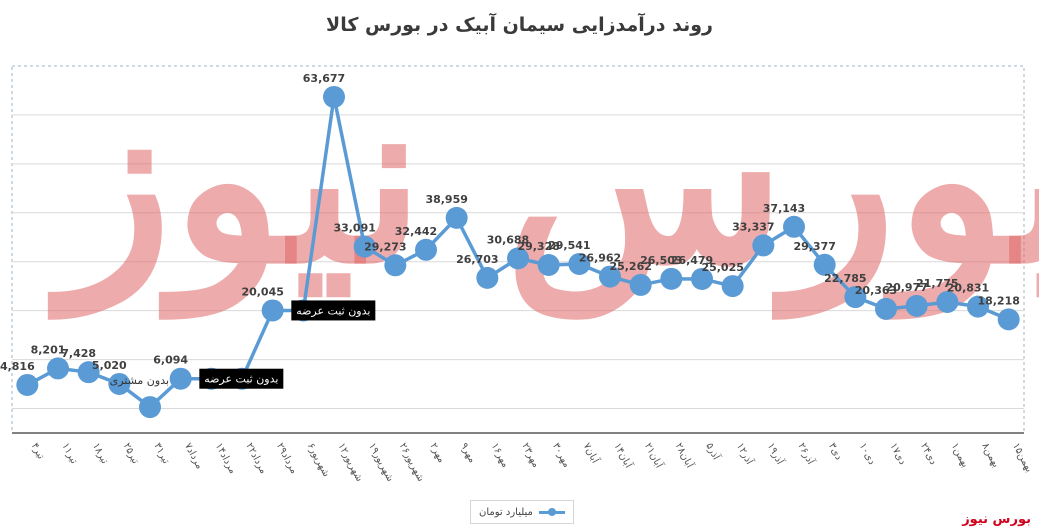 This screenshot has height=531, width=1039. I want to click on data-label: 33,091, so click(354, 228).